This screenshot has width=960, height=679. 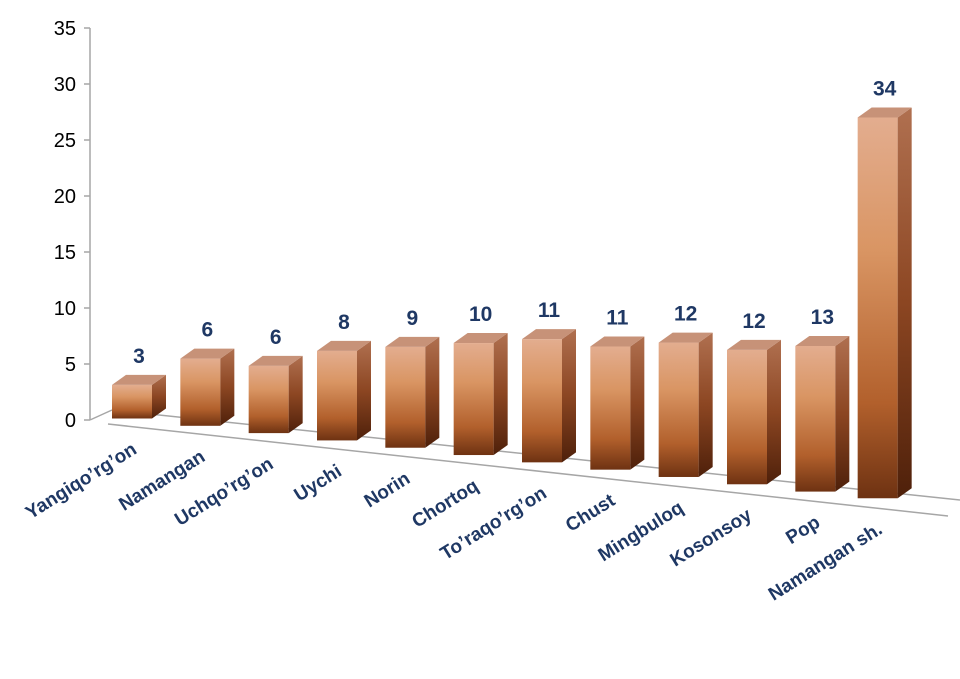 I want to click on bar-value-label: 34, so click(x=885, y=88).